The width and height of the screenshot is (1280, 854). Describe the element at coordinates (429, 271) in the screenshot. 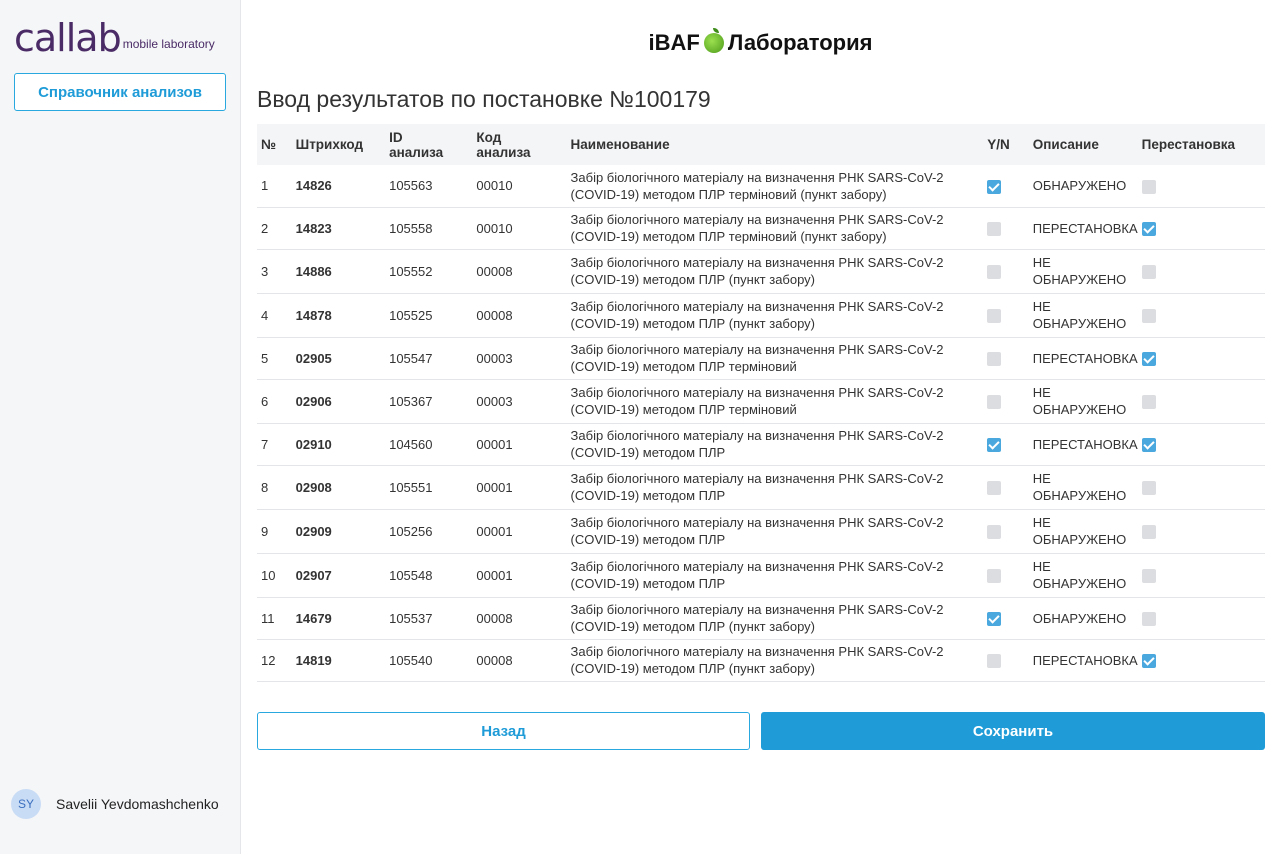

I see `row-analysis-id: 105552` at that location.